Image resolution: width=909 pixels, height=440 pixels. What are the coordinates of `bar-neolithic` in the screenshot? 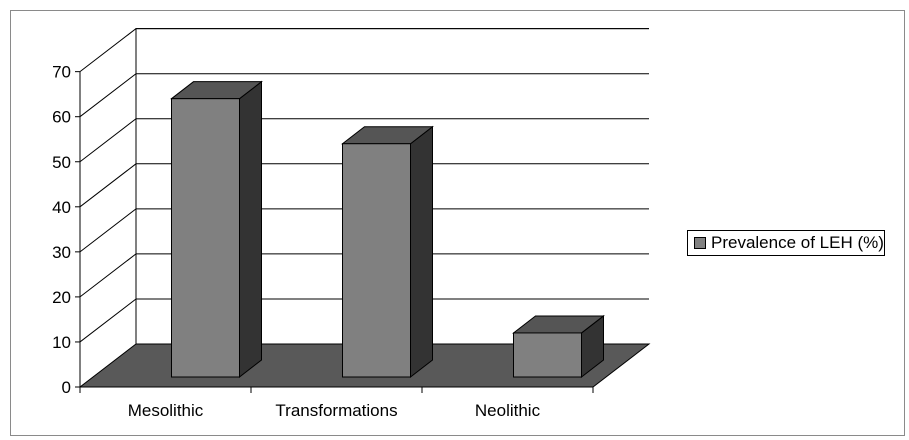 It's located at (558, 346).